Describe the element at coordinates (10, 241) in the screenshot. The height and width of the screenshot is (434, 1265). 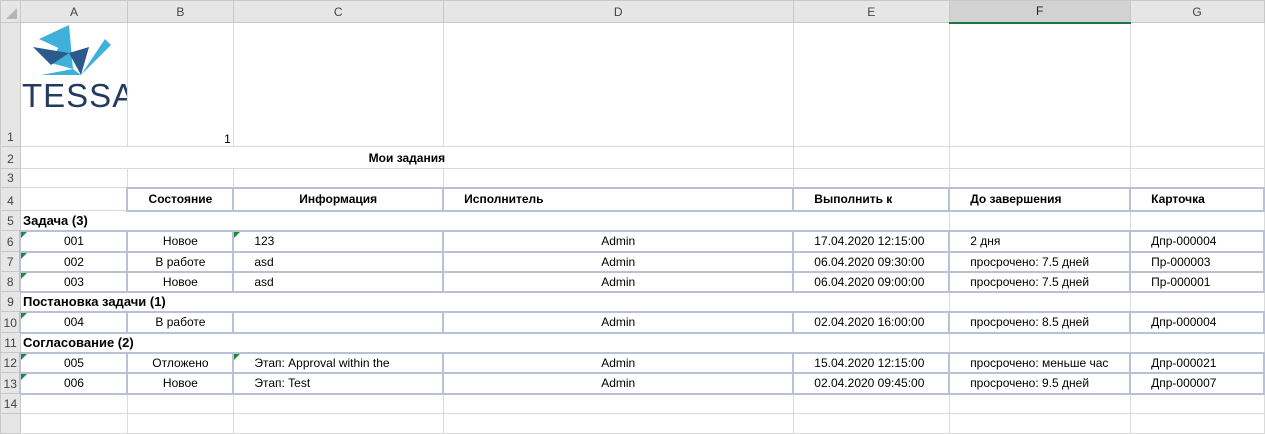
I see `row-header-6: 6` at that location.